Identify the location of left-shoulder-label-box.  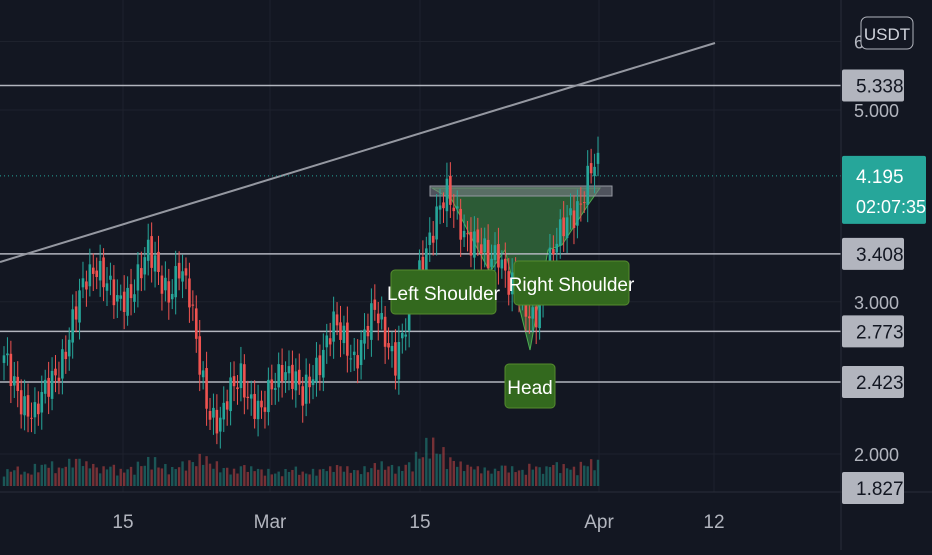
(443, 292).